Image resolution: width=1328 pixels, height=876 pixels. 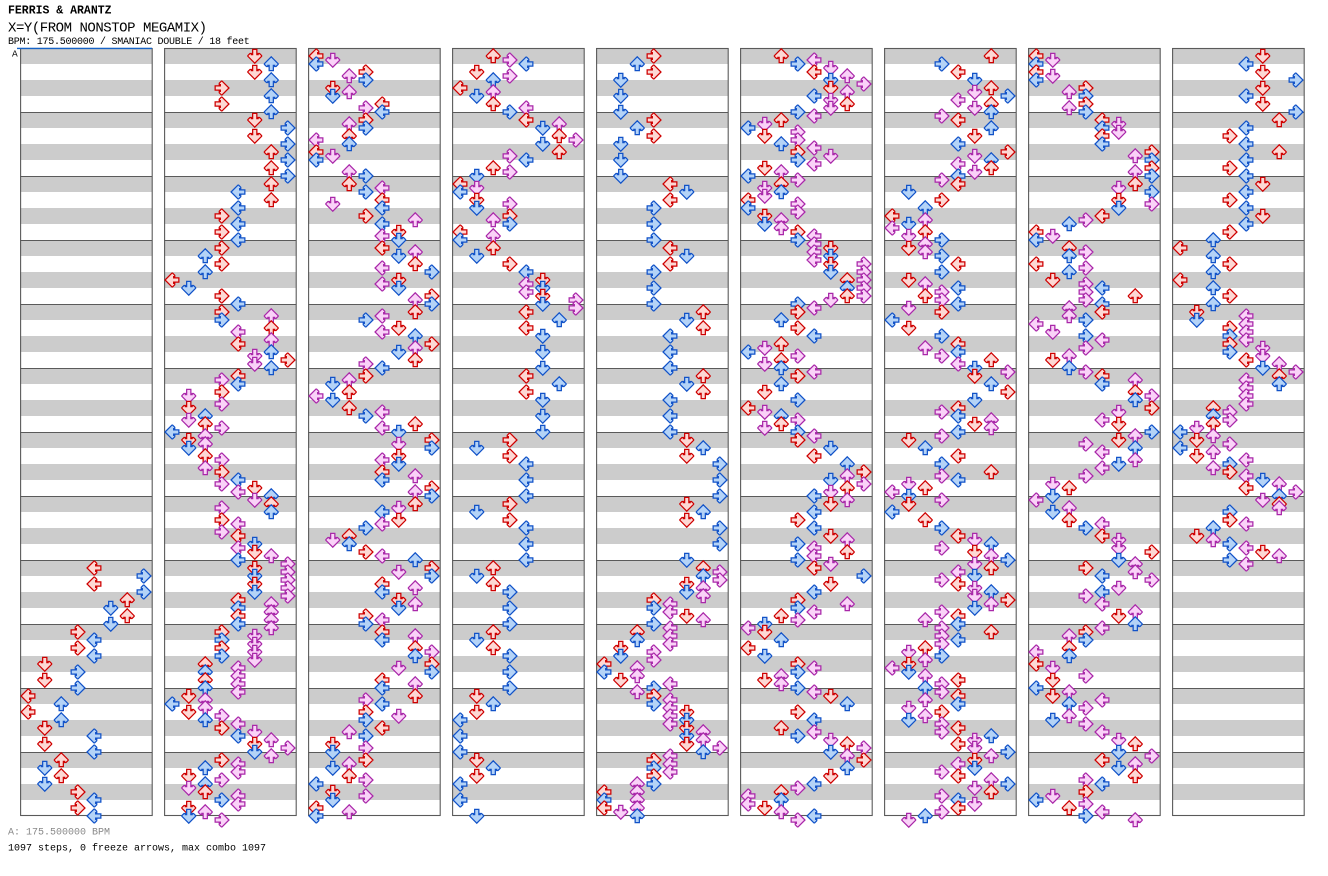 I want to click on svg-text: A, so click(x=15, y=54).